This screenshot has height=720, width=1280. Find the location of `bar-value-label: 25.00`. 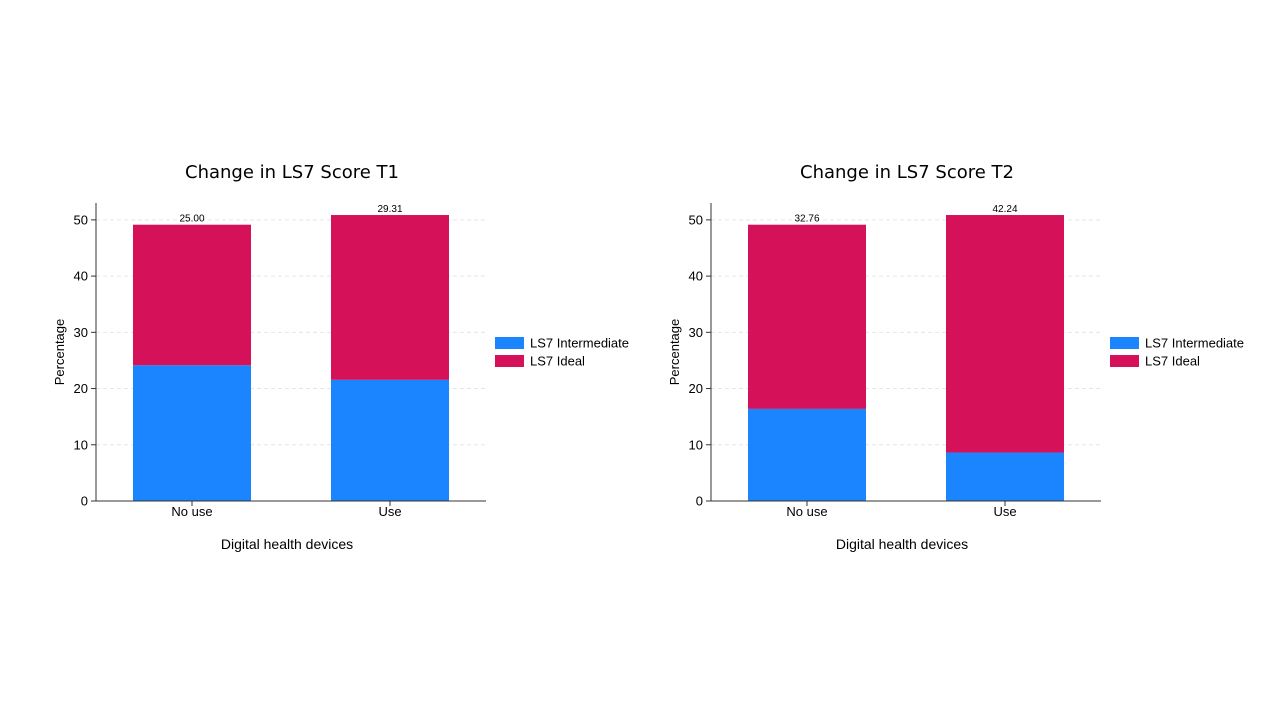

bar-value-label: 25.00 is located at coordinates (191, 219).